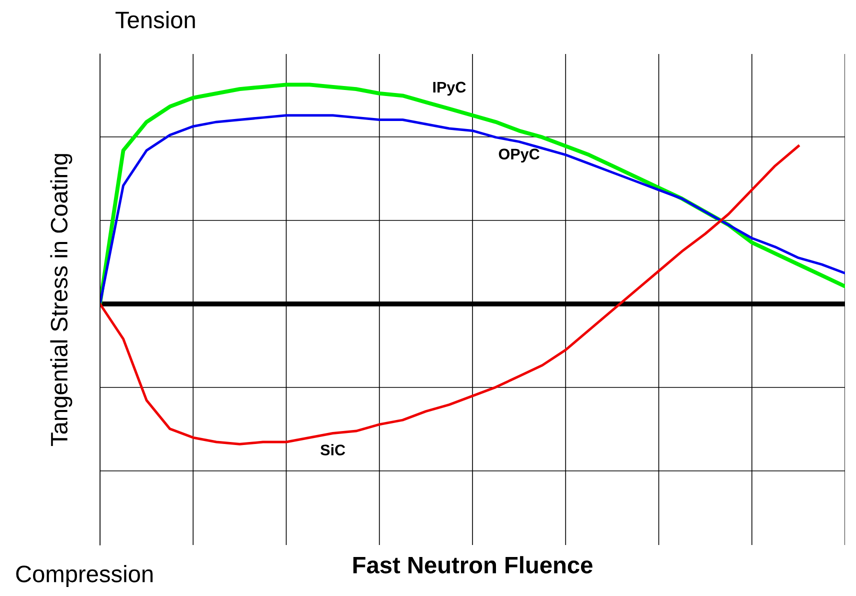 The height and width of the screenshot is (596, 856). What do you see at coordinates (61, 300) in the screenshot?
I see `y-axis-title: Tangential Stress in Coating` at bounding box center [61, 300].